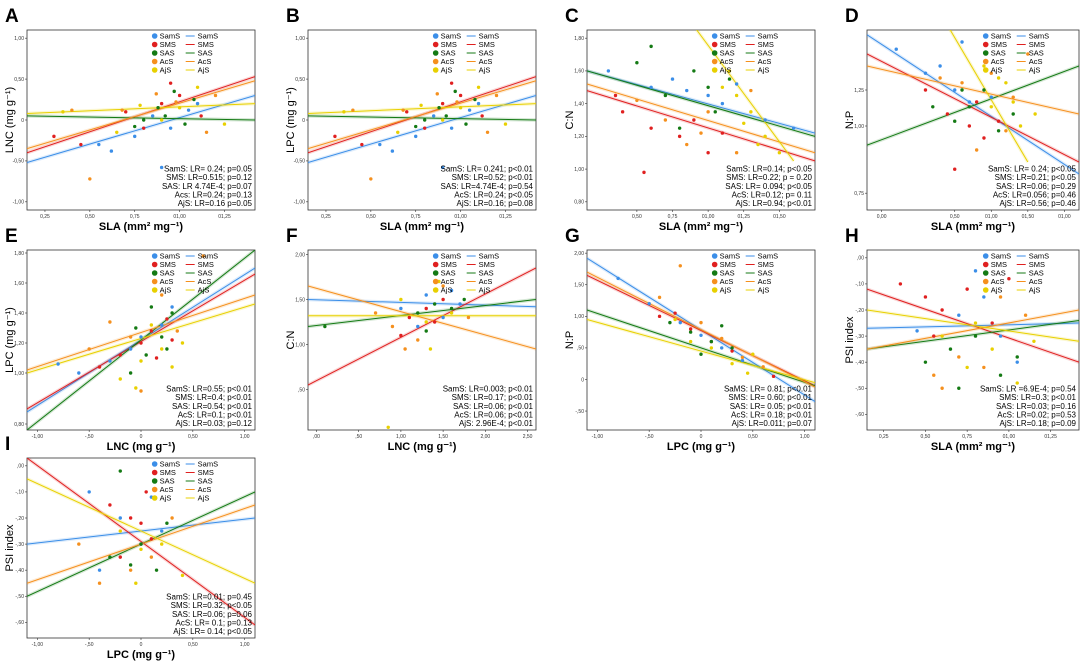 Image resolution: width=1084 pixels, height=664 pixels. What do you see at coordinates (209, 177) in the screenshot?
I see `stat-line: SMS: LR=0.515; p=0.12` at bounding box center [209, 177].